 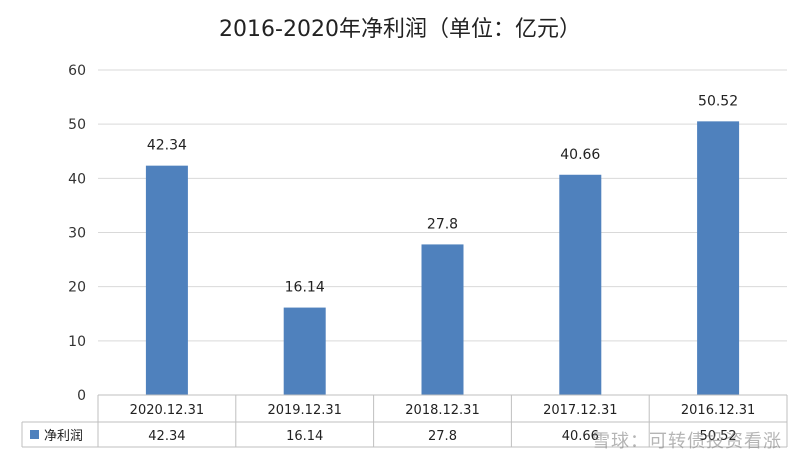 I want to click on y-tick-label: 50, so click(x=77, y=125).